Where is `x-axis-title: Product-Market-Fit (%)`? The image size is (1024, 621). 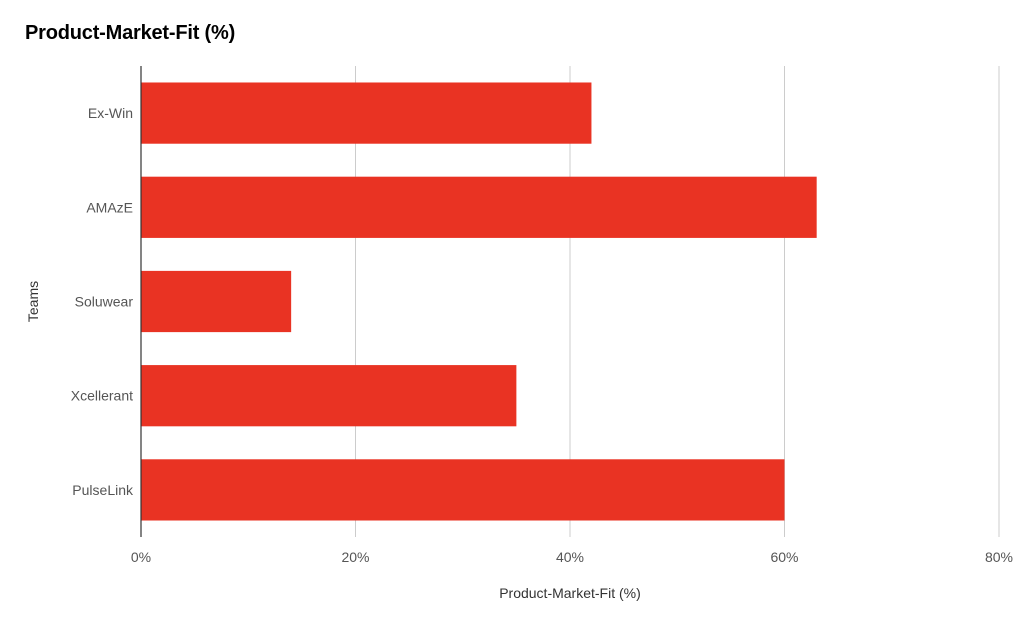
x-axis-title: Product-Market-Fit (%) is located at coordinates (570, 593).